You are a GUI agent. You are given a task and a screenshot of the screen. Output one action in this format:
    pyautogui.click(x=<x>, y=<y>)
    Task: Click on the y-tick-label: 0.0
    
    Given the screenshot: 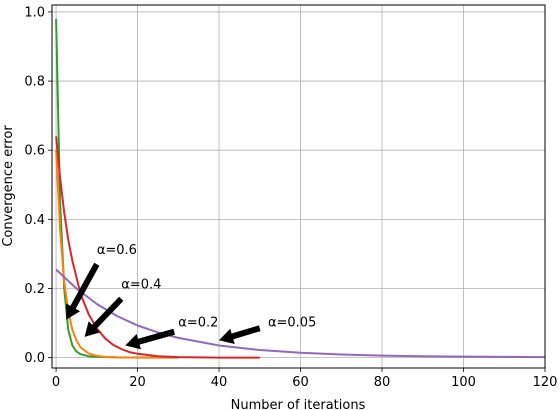 What is the action you would take?
    pyautogui.click(x=34, y=358)
    